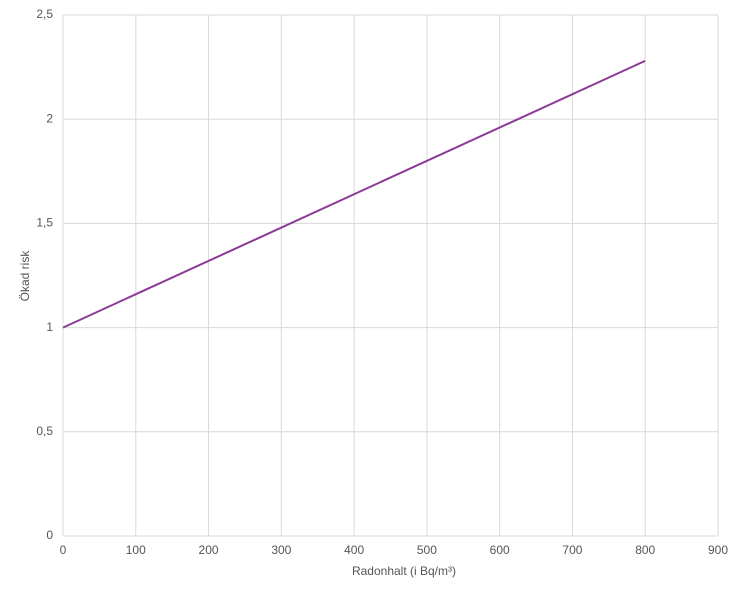 Image resolution: width=745 pixels, height=593 pixels. Describe the element at coordinates (49, 535) in the screenshot. I see `y-tick-label: 0` at that location.